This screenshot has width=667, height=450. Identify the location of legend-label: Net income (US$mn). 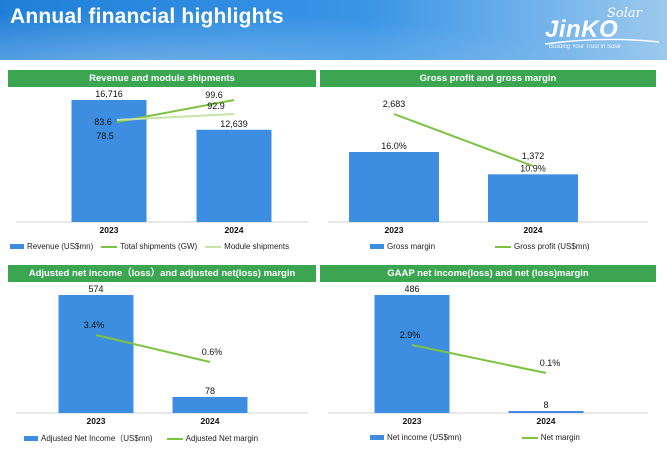
(424, 437).